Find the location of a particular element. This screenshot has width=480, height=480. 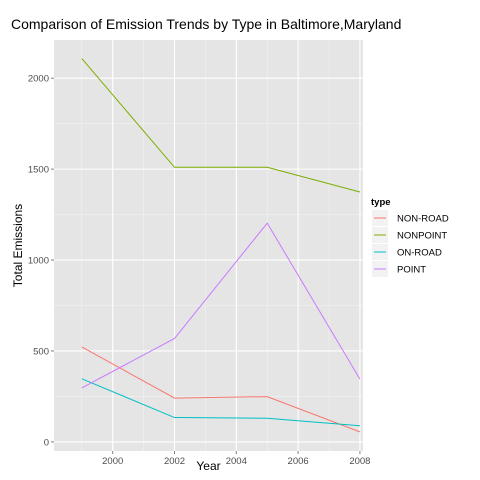

legend-title: type is located at coordinates (381, 202).